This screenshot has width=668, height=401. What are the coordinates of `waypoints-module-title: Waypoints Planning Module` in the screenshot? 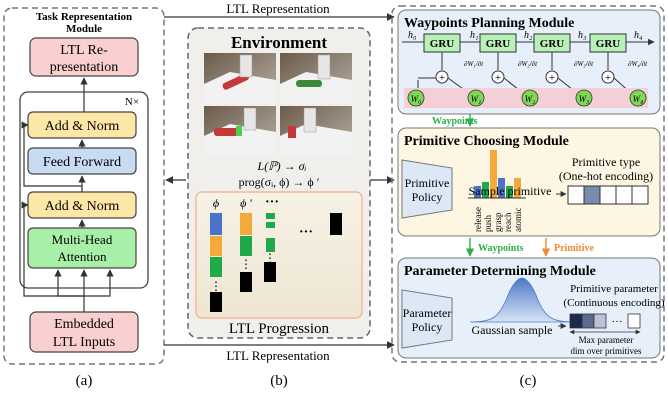 It's located at (489, 23).